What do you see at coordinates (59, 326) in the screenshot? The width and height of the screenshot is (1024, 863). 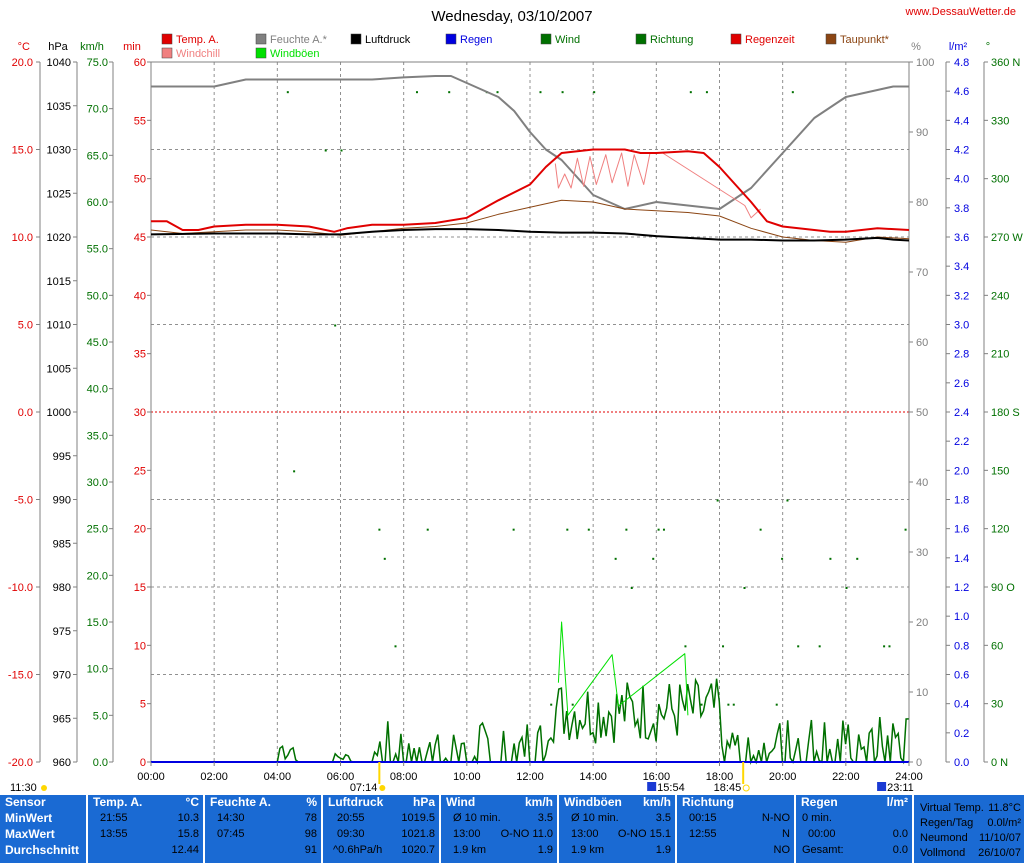 I see `pressure-tick: 1010` at bounding box center [59, 326].